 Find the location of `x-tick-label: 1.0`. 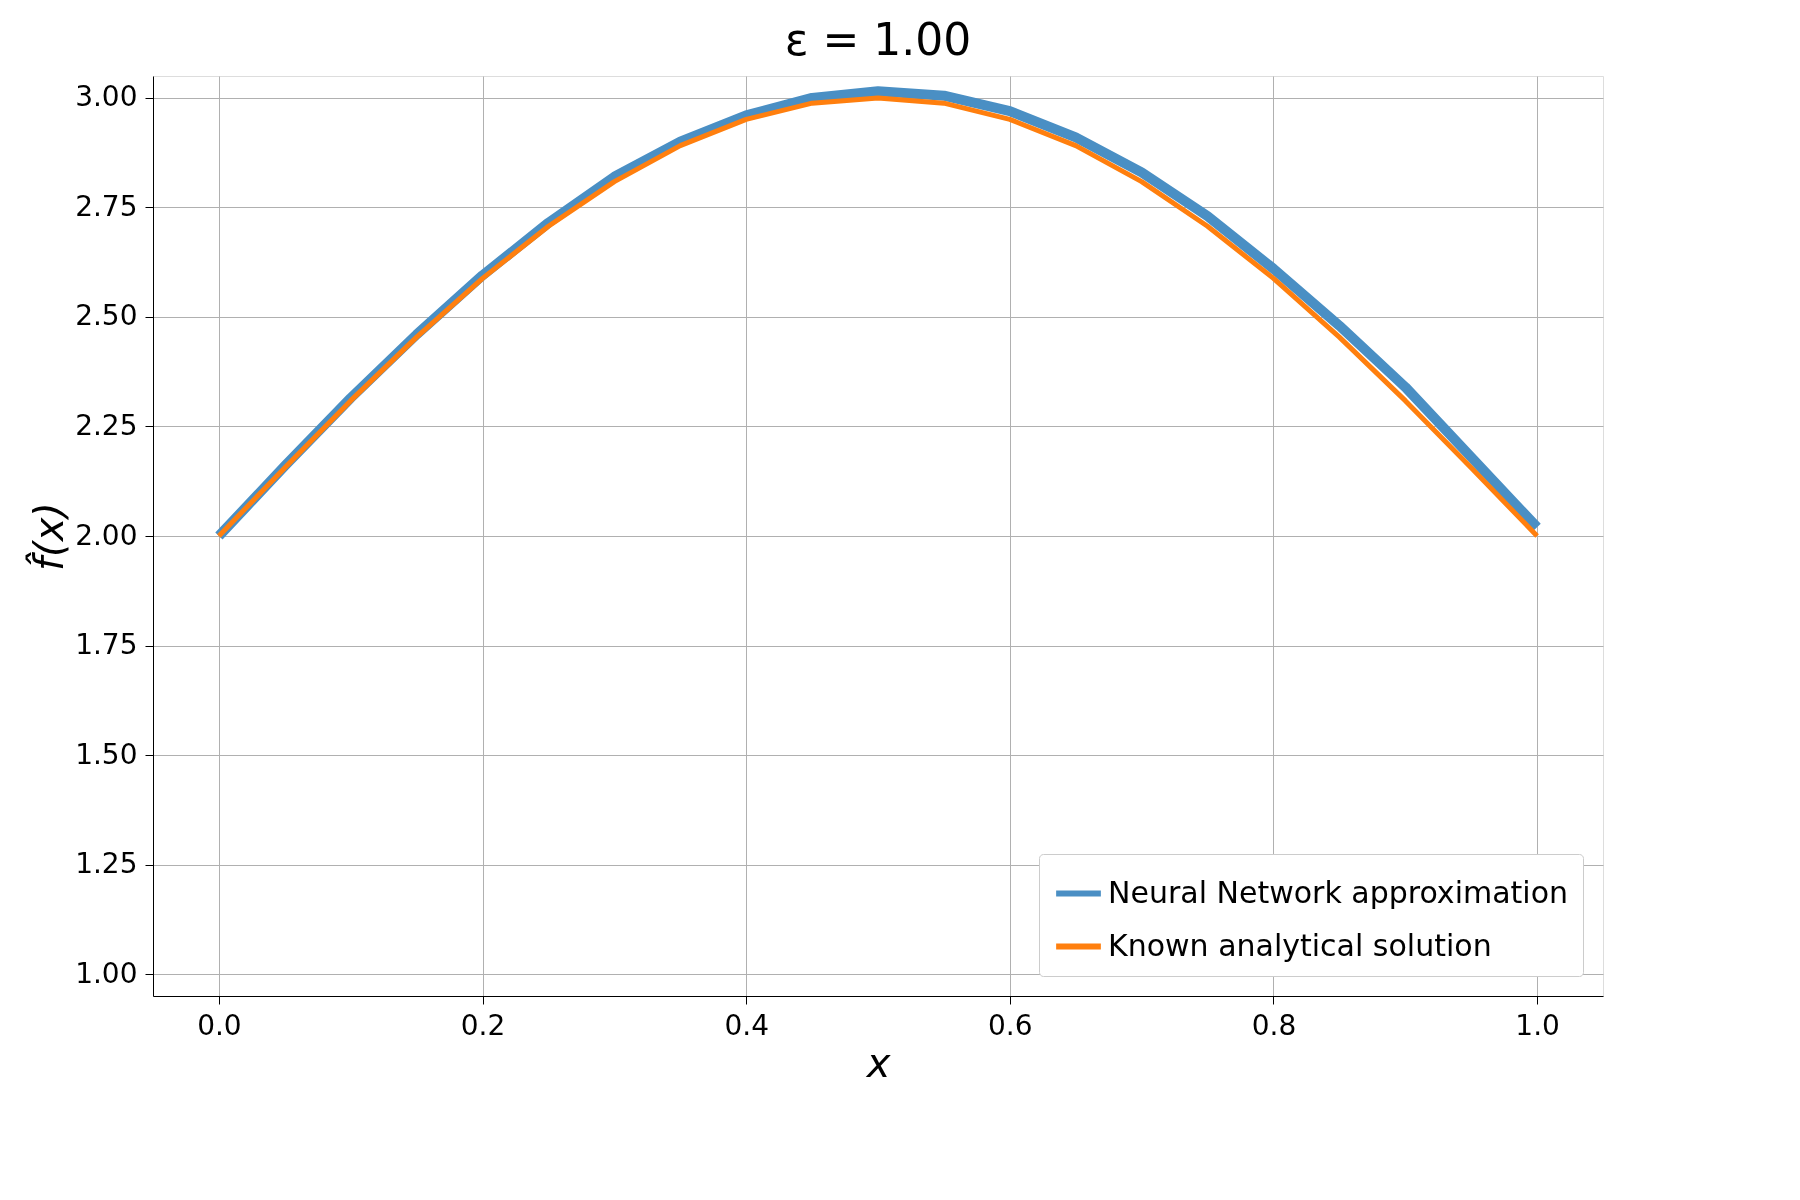

x-tick-label: 1.0 is located at coordinates (1537, 1025).